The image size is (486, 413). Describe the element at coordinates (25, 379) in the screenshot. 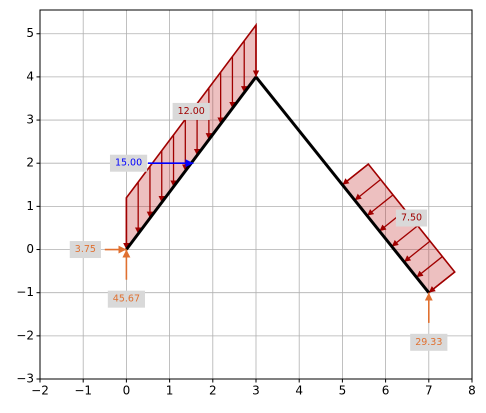

I see `y-tick-label: −3` at that location.